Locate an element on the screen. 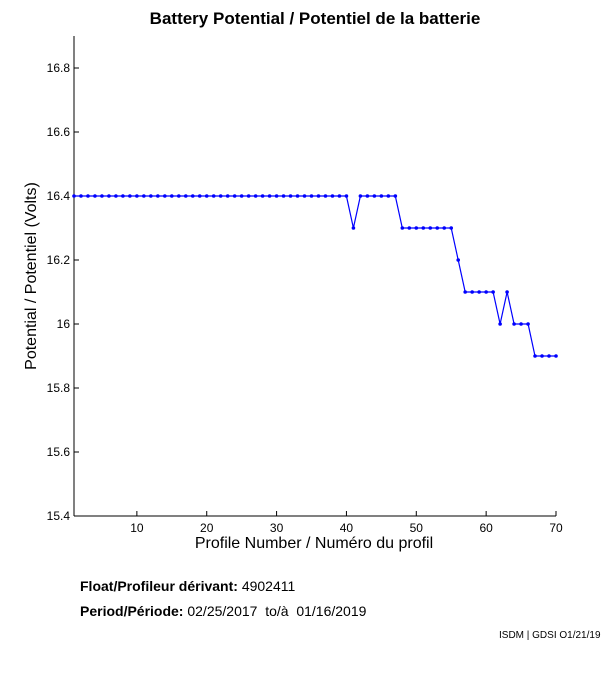 The height and width of the screenshot is (675, 611). x-tick-label: 50 is located at coordinates (417, 528).